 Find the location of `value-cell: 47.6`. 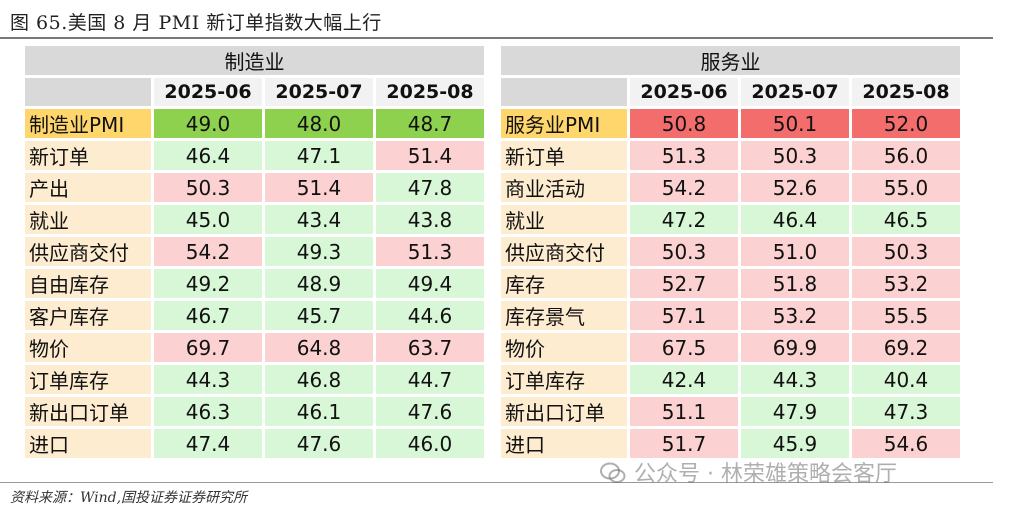

value-cell: 47.6 is located at coordinates (430, 411).